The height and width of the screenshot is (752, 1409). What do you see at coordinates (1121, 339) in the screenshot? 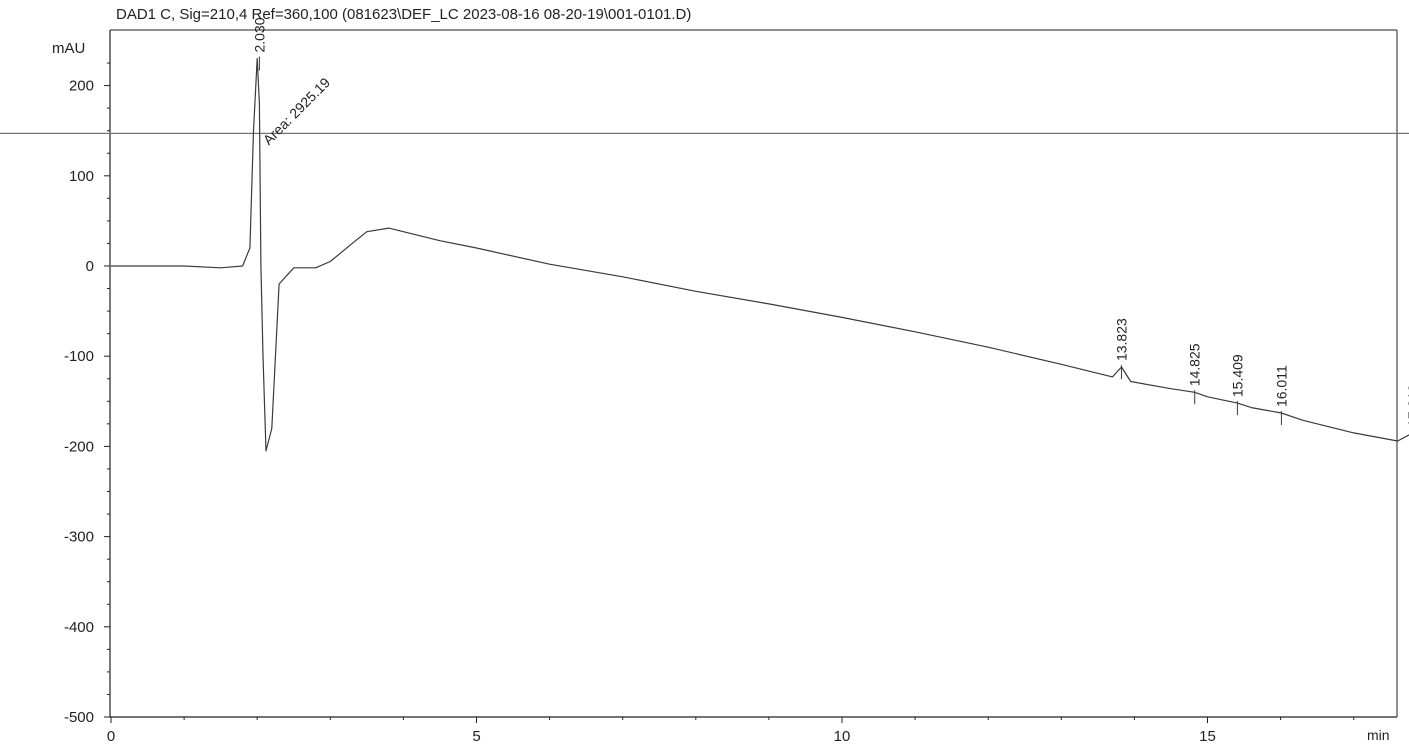
I see `peak-label: 13.823` at bounding box center [1121, 339].